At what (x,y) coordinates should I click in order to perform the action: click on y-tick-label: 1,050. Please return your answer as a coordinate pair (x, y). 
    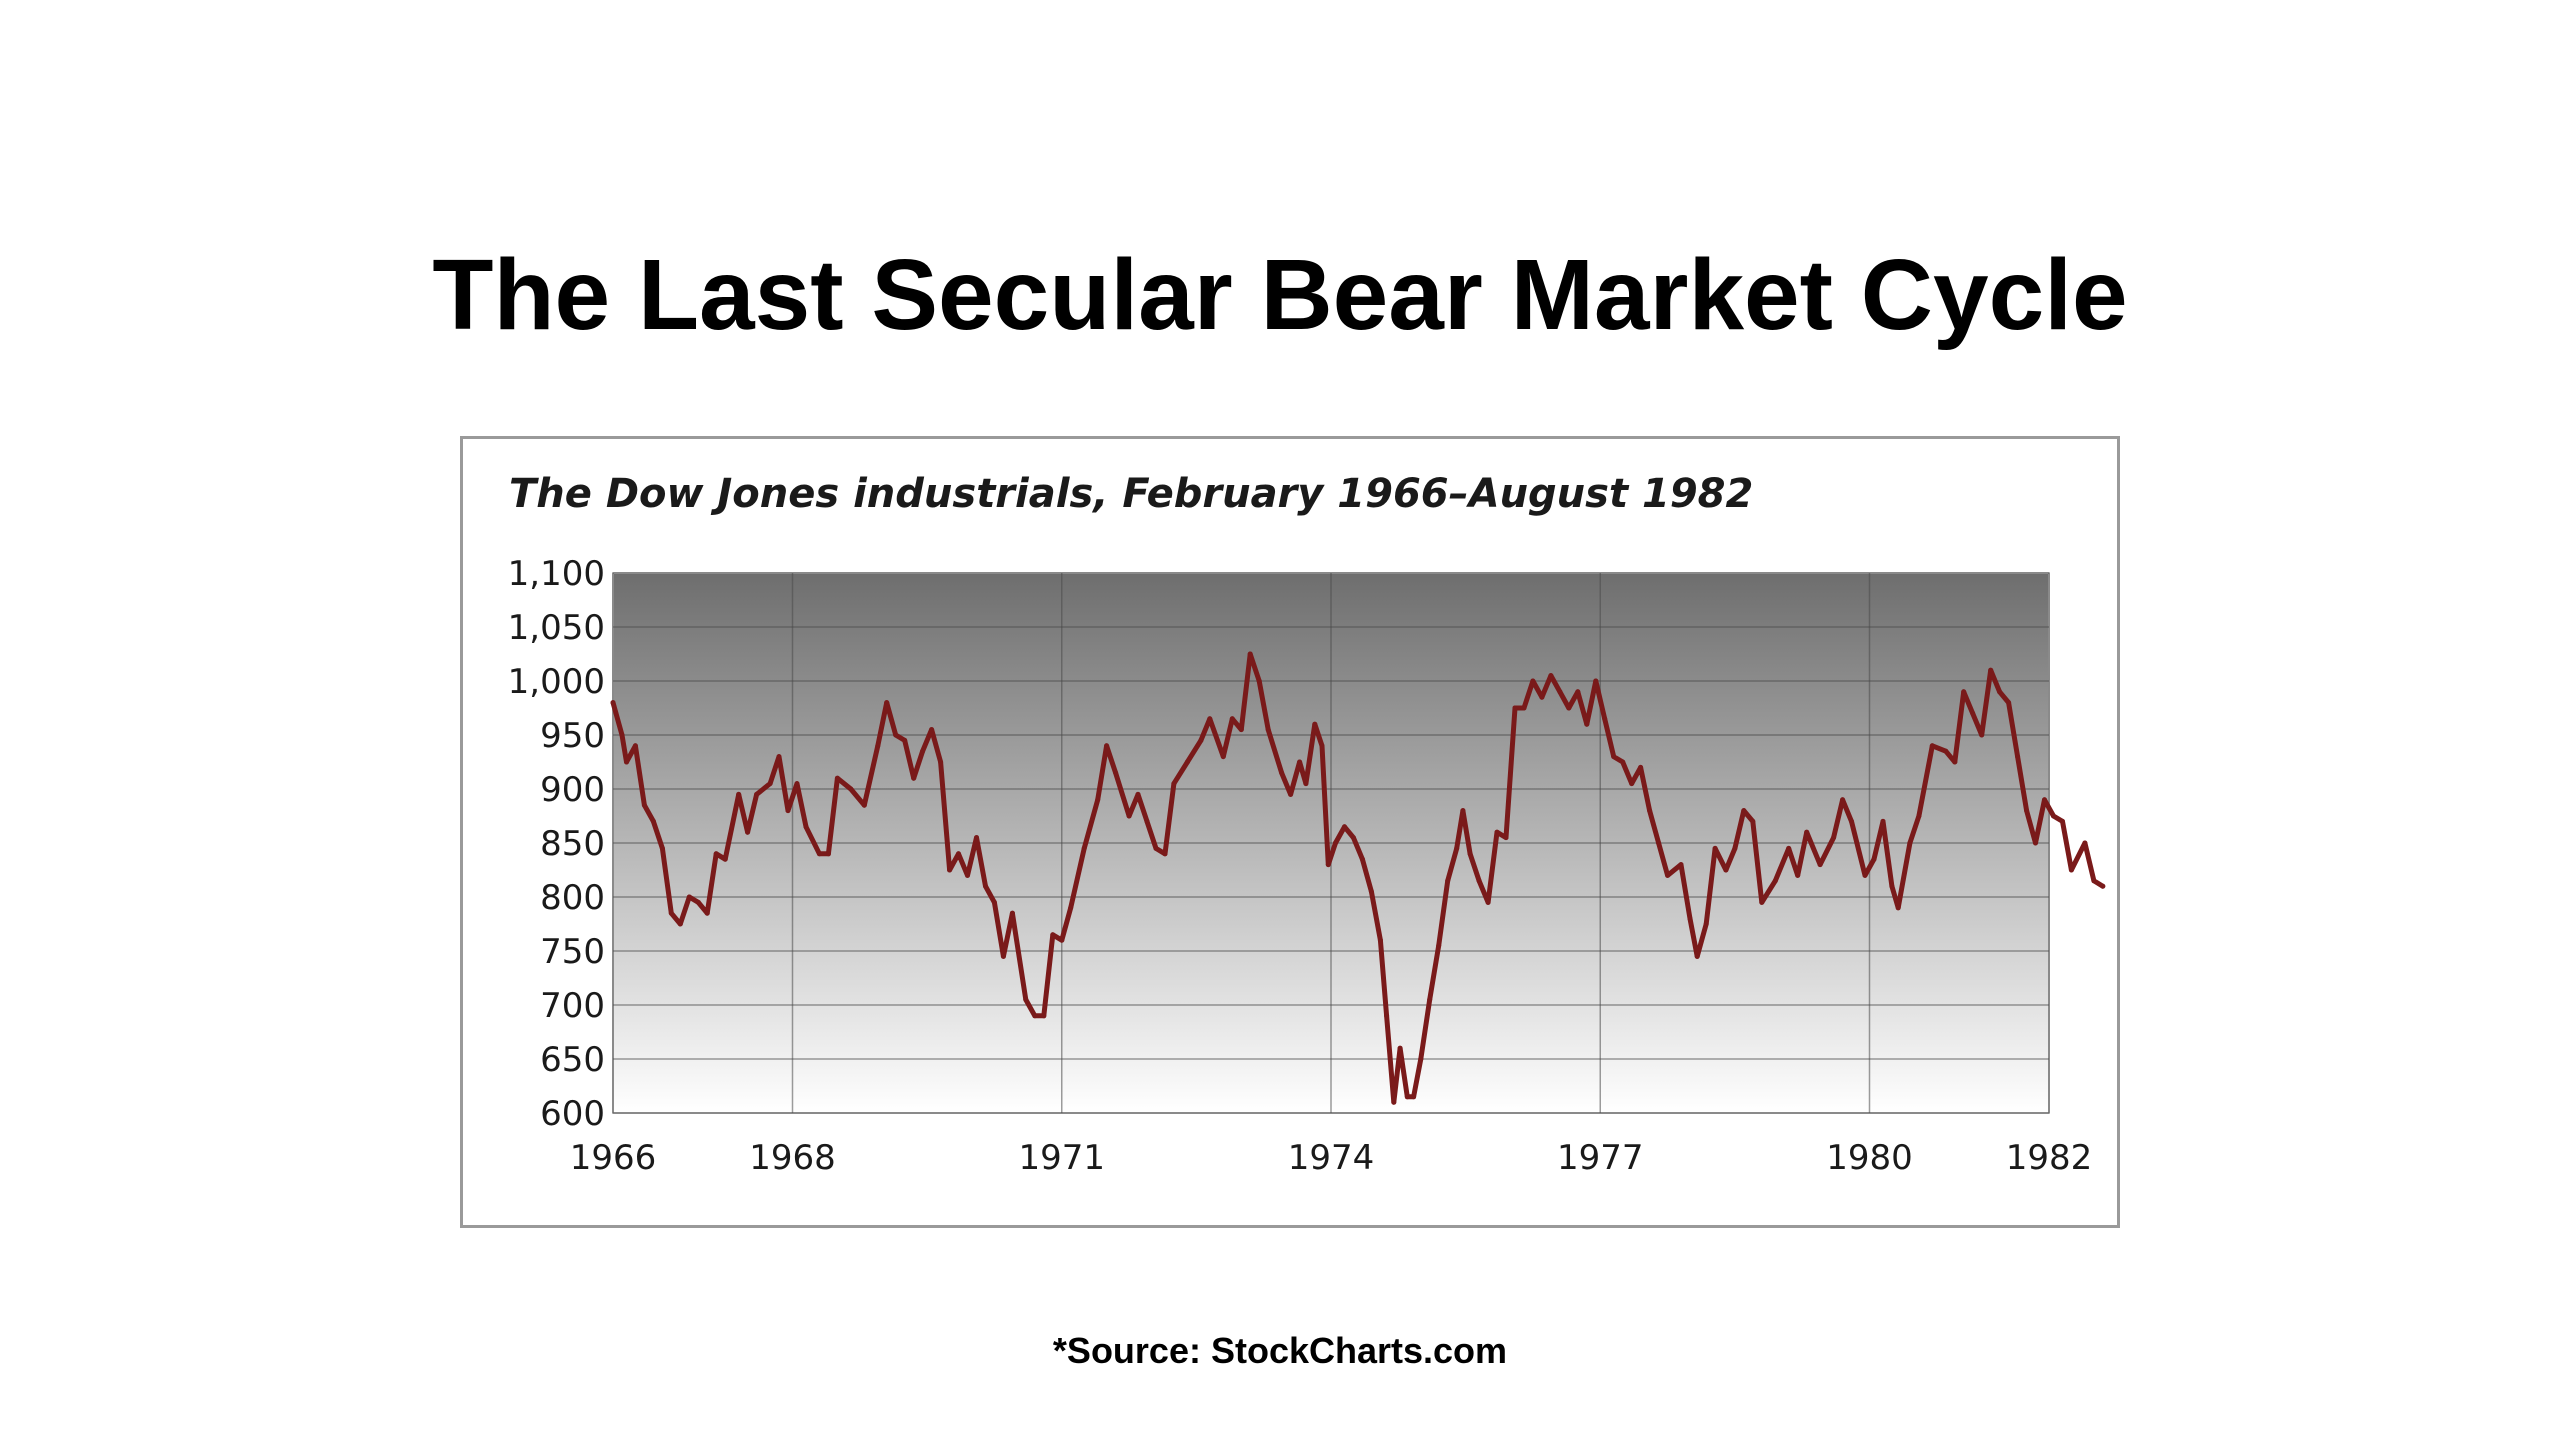
    Looking at the image, I should click on (556, 628).